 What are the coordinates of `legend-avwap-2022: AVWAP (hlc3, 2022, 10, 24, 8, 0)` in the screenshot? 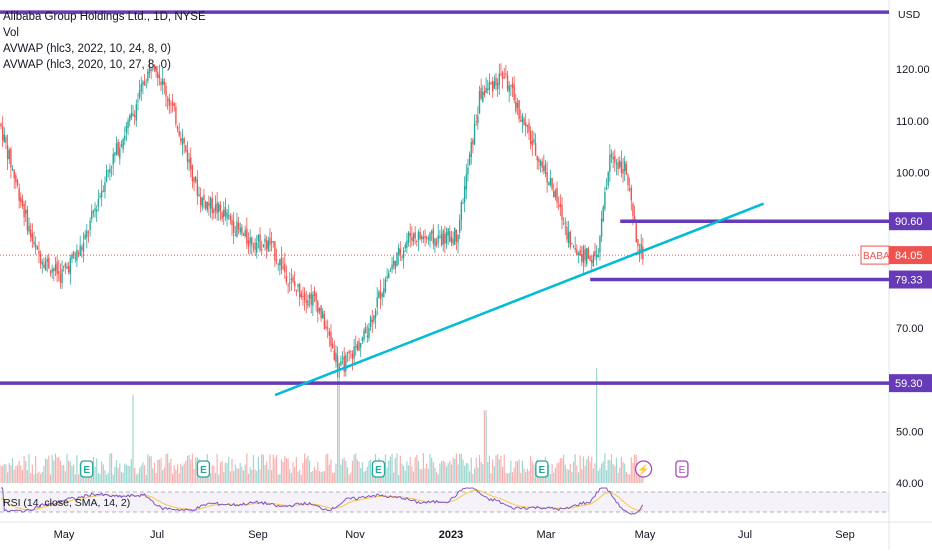 It's located at (87, 49).